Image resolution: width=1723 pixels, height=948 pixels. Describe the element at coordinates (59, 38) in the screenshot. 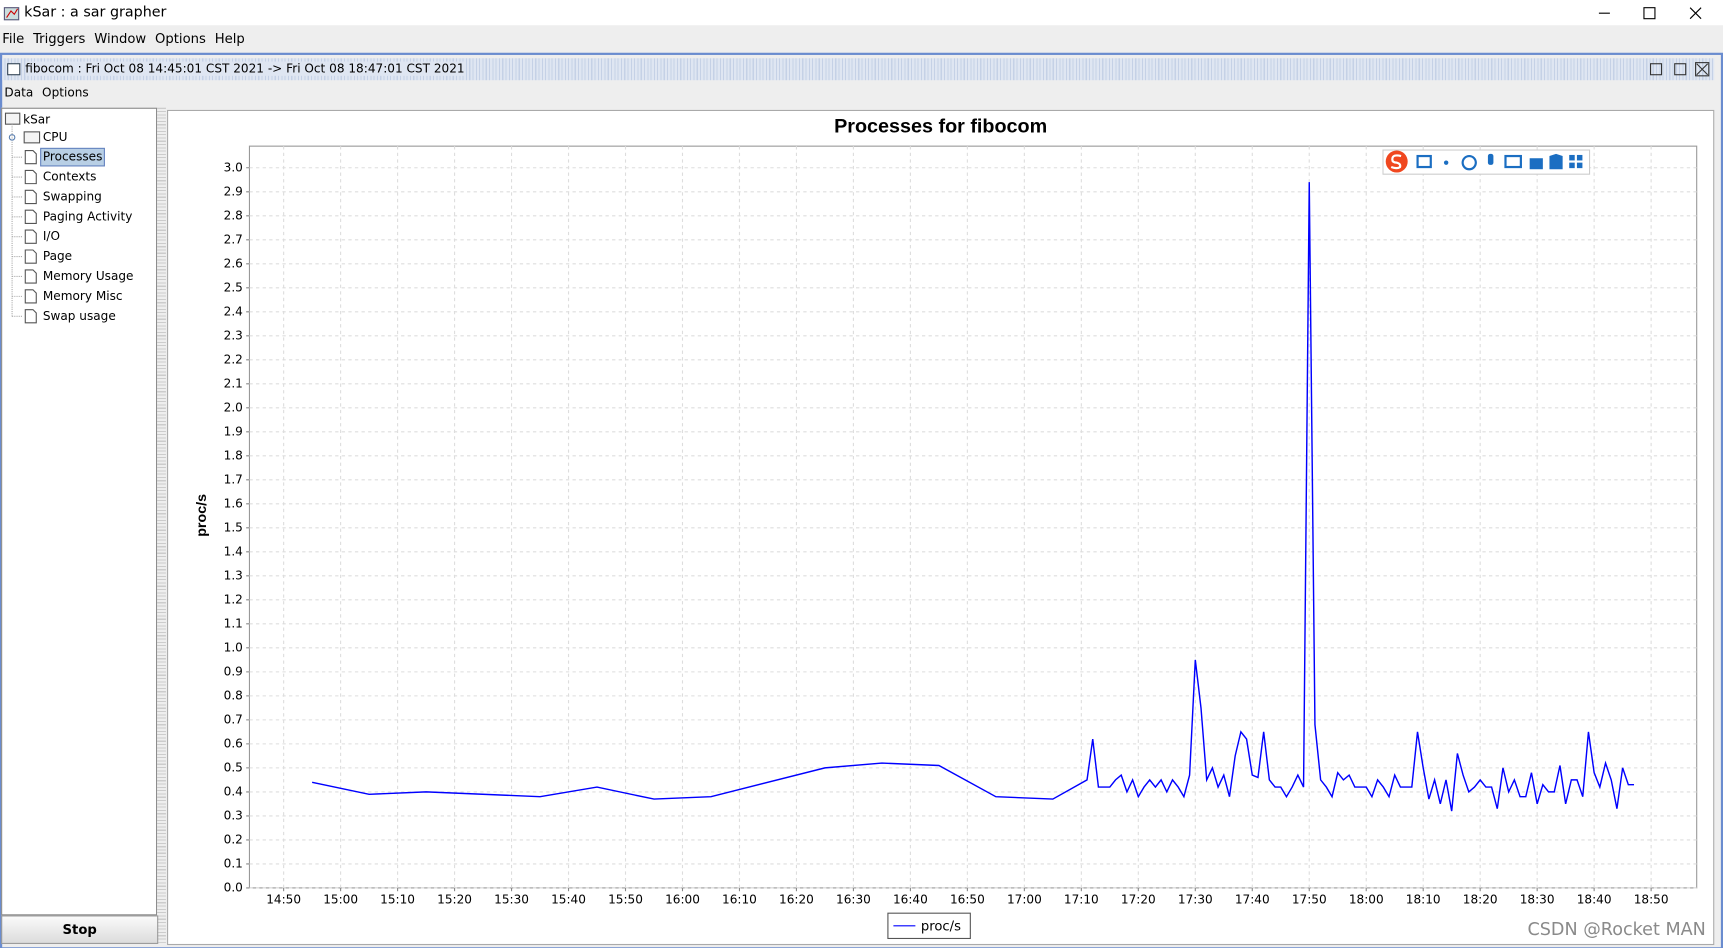

I see `menu-item: Triggers` at that location.